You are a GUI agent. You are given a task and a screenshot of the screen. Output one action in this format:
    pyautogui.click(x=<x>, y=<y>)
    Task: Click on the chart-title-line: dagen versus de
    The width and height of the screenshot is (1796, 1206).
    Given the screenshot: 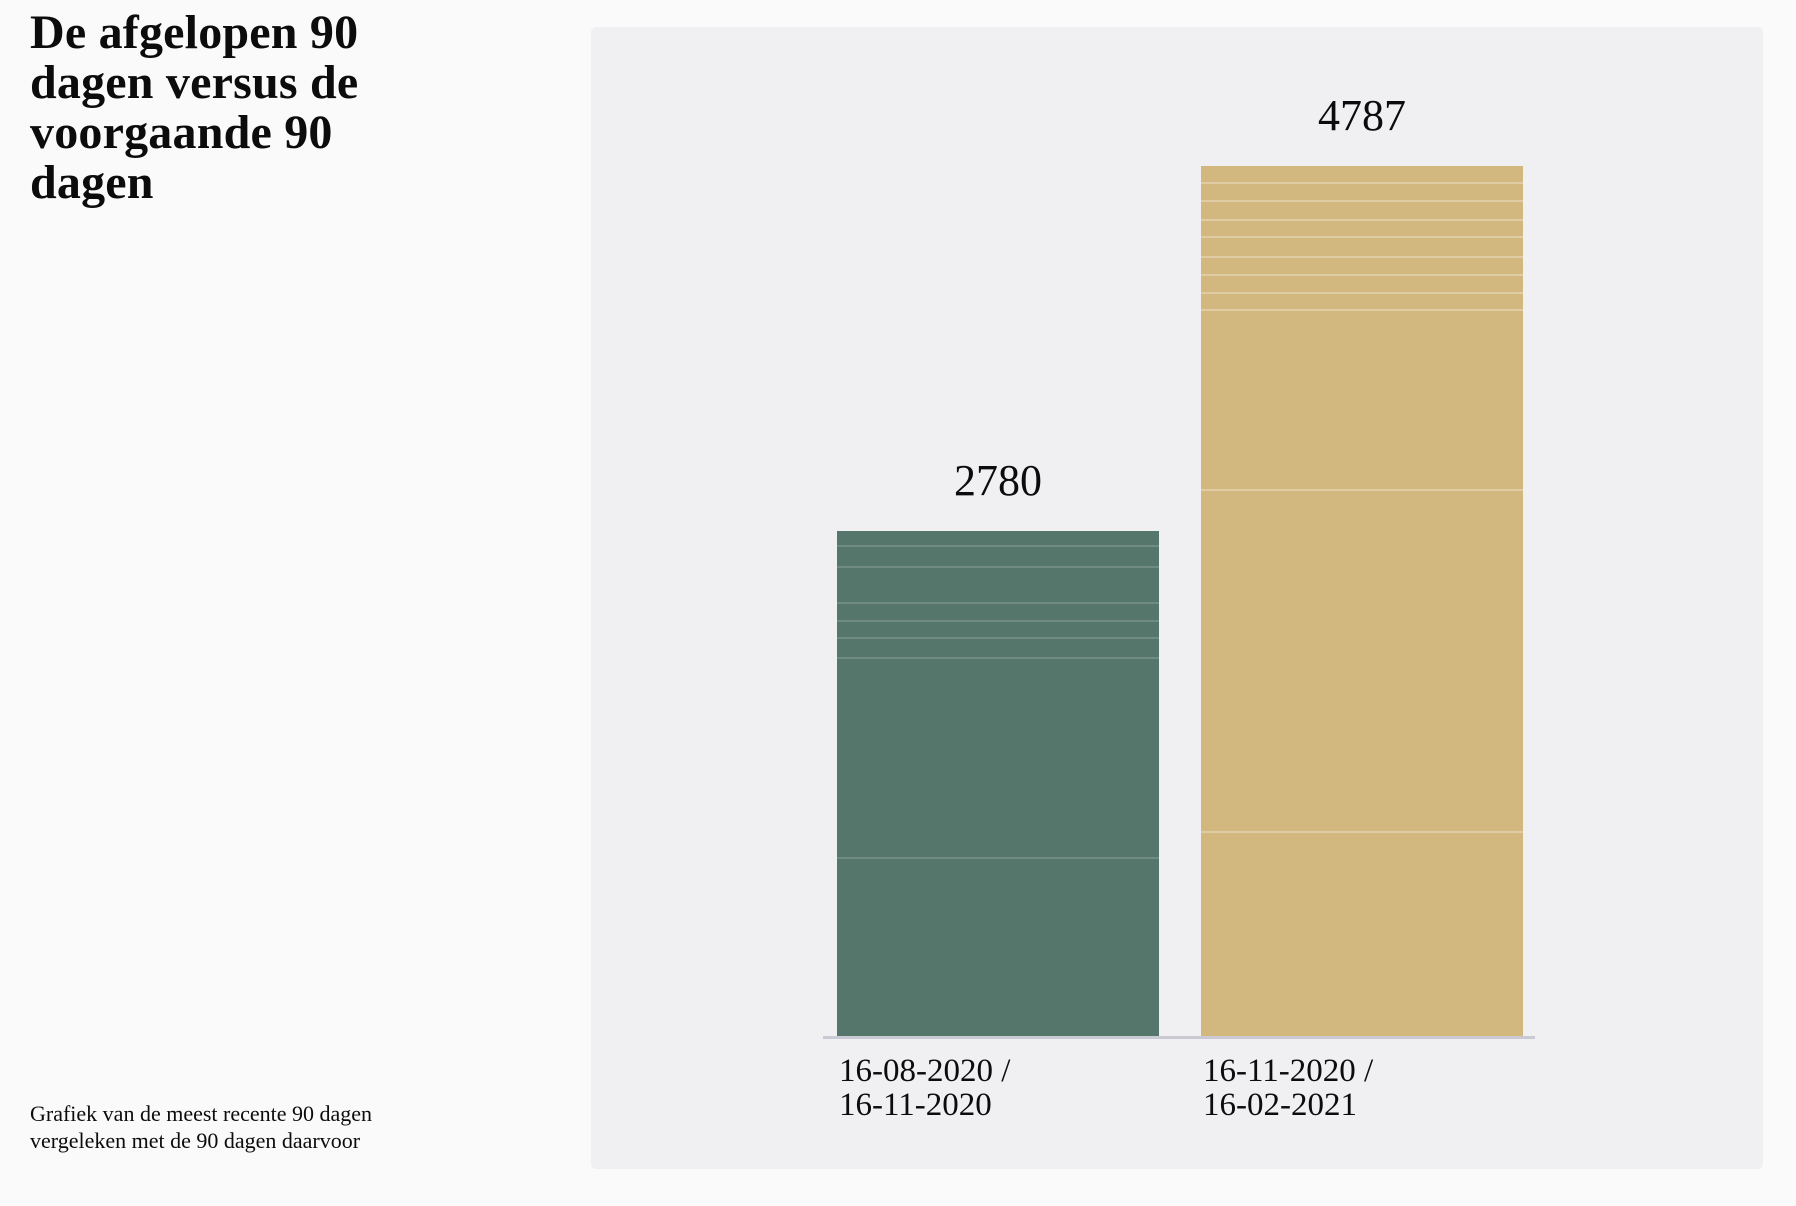 What is the action you would take?
    pyautogui.click(x=194, y=82)
    